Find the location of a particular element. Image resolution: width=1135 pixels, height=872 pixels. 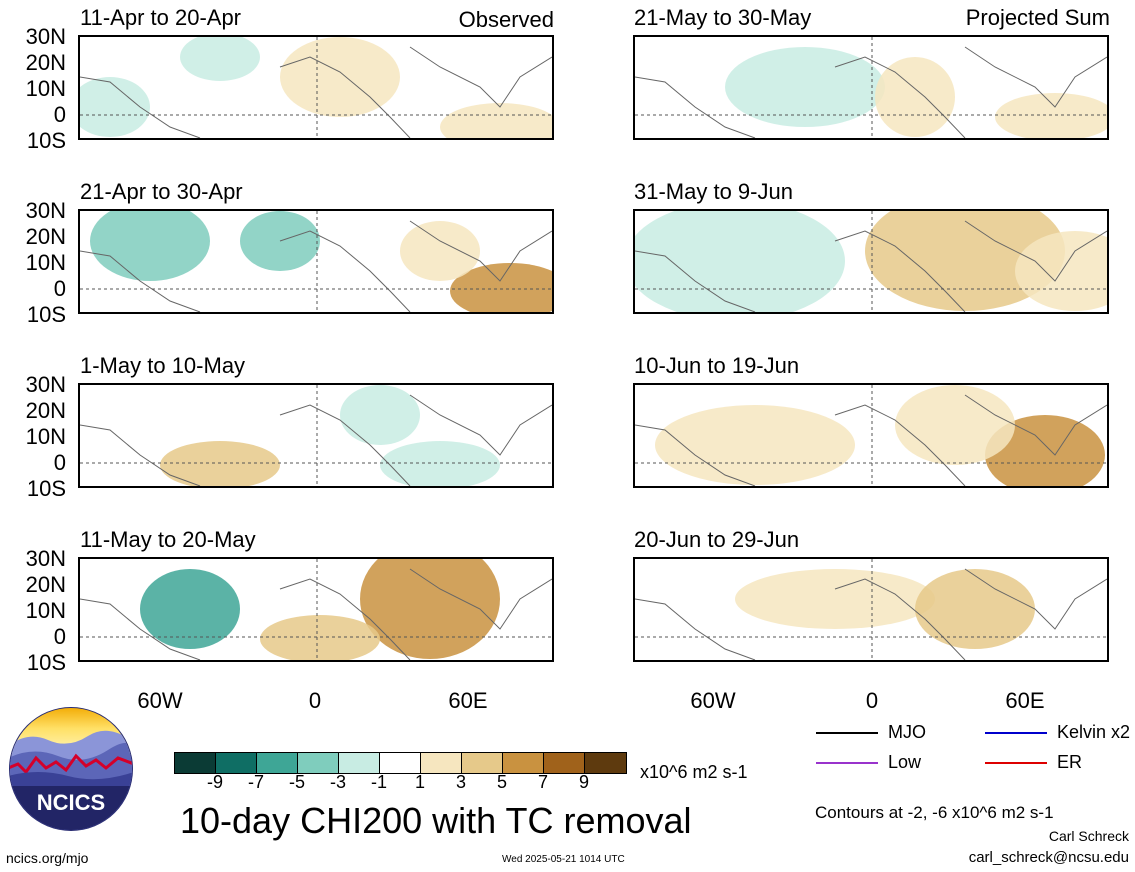

lat-label: 10S is located at coordinates (46, 662).